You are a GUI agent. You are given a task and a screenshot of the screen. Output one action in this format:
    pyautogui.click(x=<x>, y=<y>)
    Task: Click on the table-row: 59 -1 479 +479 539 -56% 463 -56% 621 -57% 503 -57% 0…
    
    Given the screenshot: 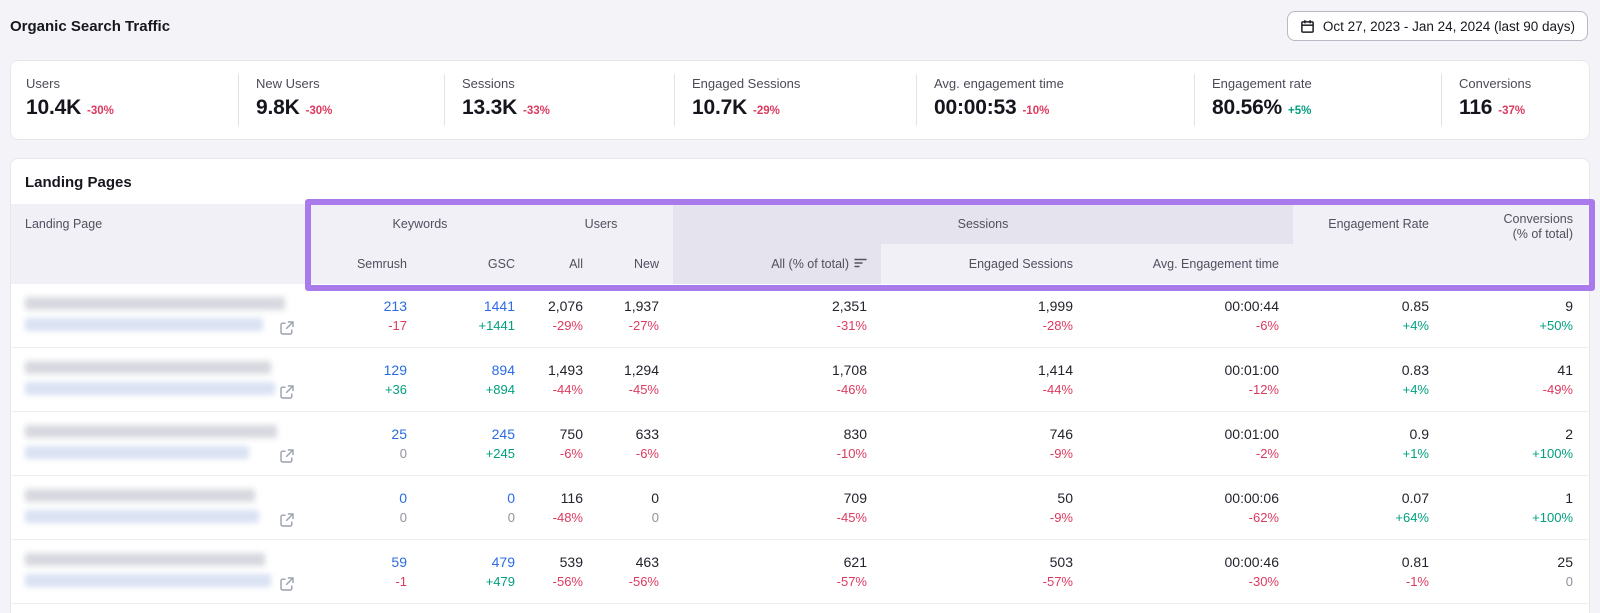 What is the action you would take?
    pyautogui.click(x=800, y=572)
    